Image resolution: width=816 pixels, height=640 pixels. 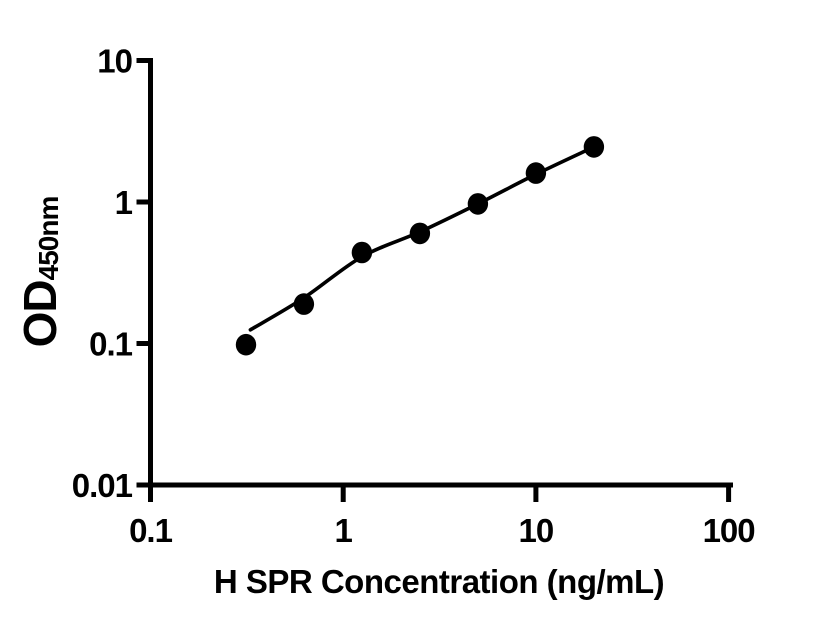 I want to click on y-axis-title-subscript: 450nm, so click(x=48, y=238).